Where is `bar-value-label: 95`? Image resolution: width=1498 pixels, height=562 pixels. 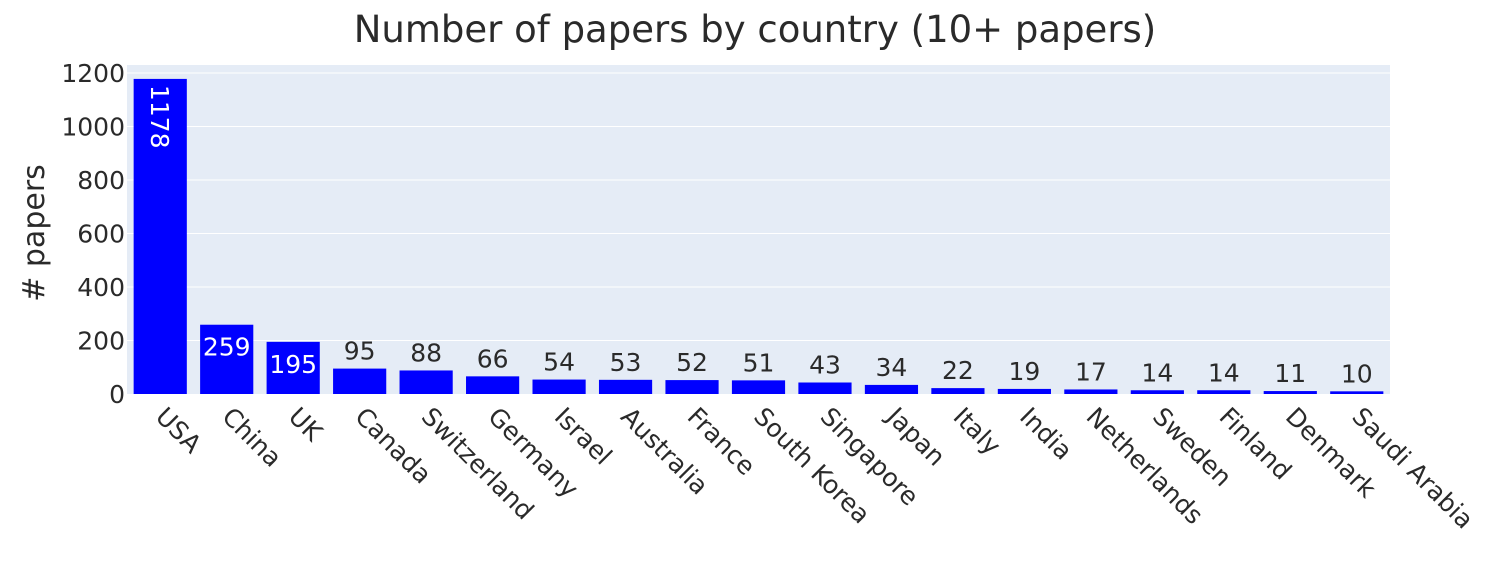 bar-value-label: 95 is located at coordinates (360, 351).